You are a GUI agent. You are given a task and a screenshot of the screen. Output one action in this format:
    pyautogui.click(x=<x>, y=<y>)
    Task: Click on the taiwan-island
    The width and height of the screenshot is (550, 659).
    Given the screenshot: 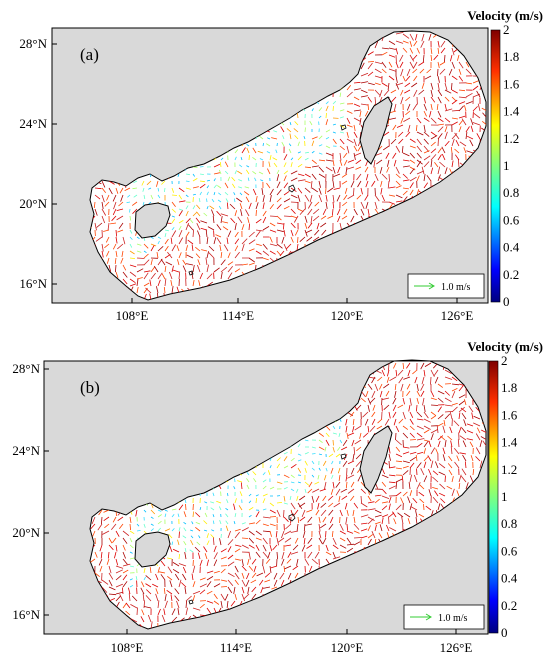 What is the action you would take?
    pyautogui.click(x=376, y=130)
    